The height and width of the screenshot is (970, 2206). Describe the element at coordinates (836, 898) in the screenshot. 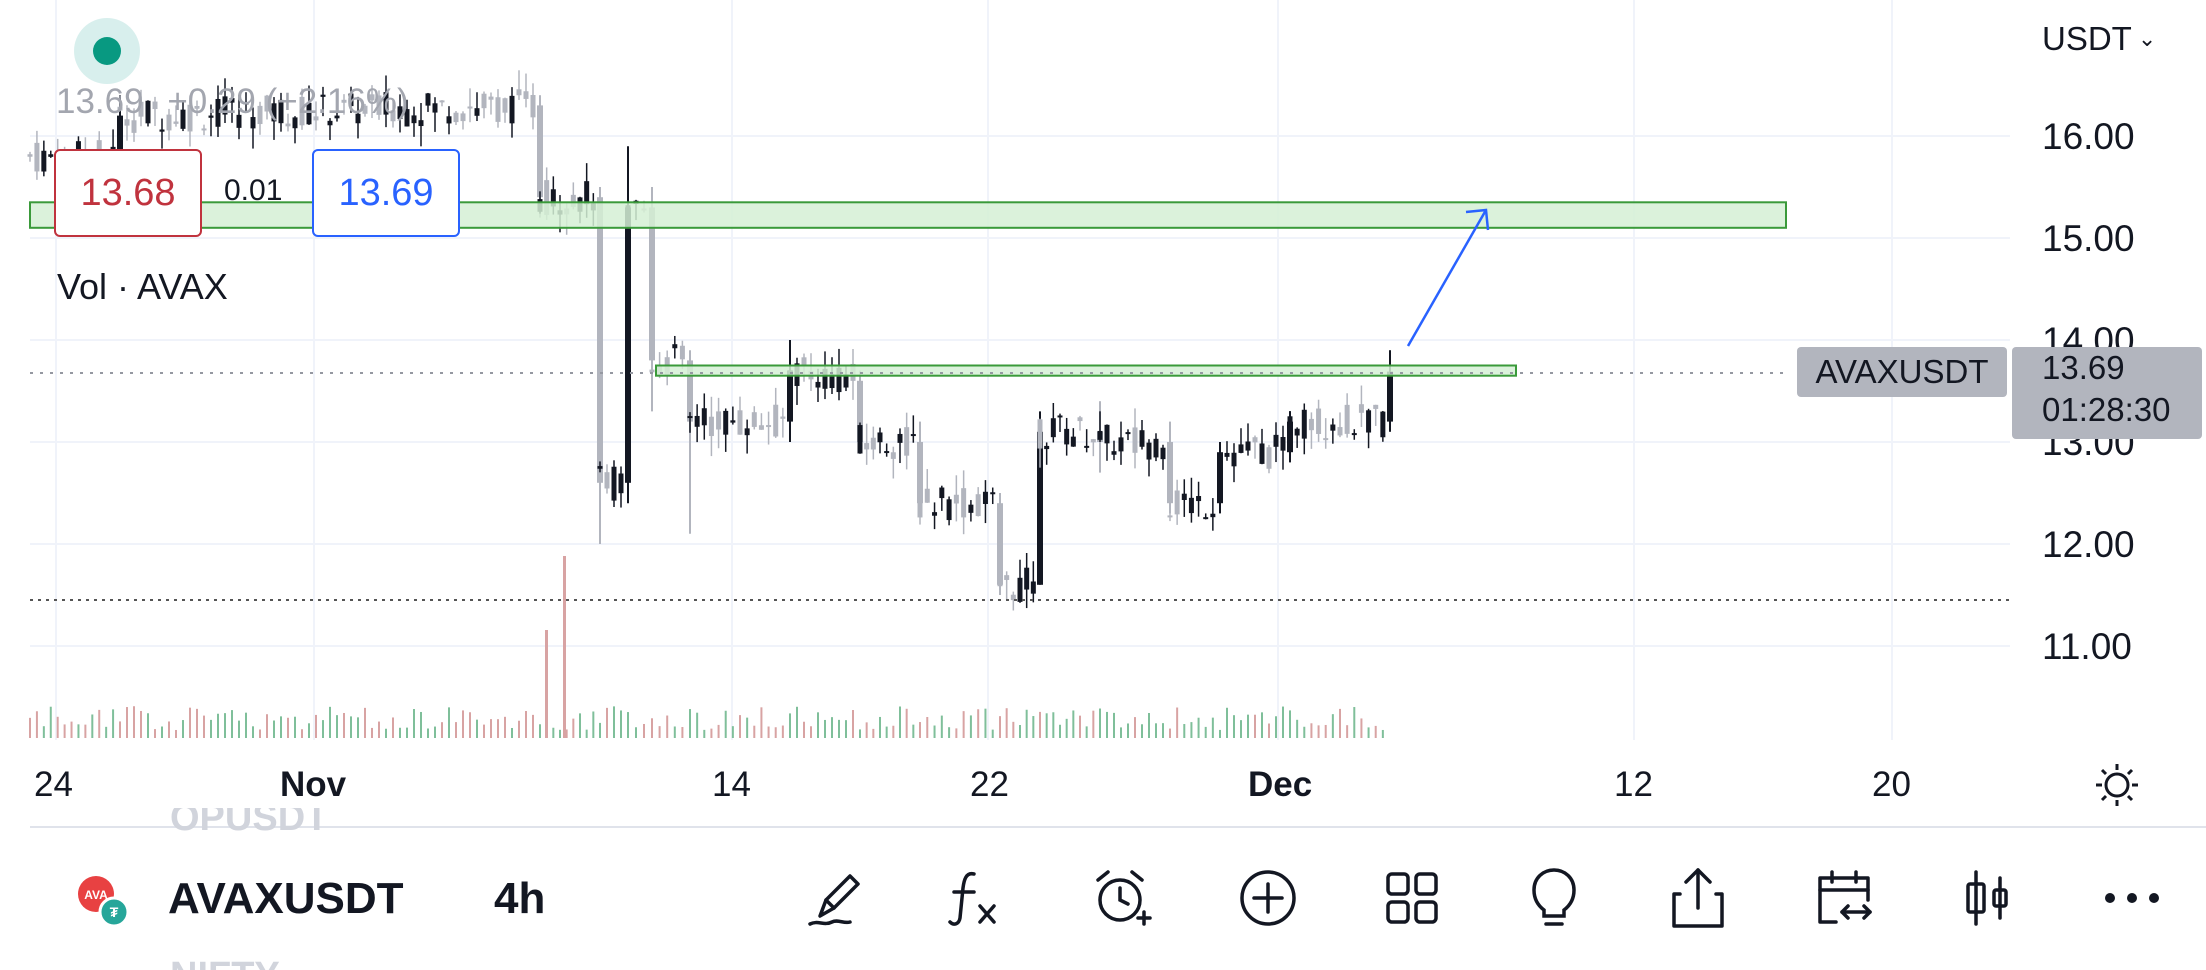

I see `draw-icon` at that location.